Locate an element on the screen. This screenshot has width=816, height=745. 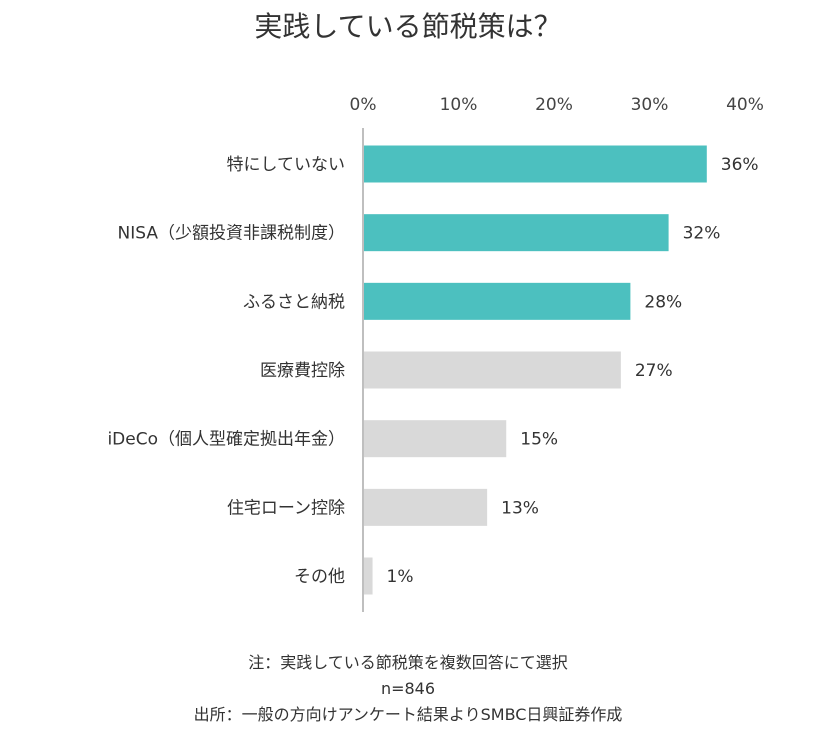
x-tick-label: 10% is located at coordinates (459, 105).